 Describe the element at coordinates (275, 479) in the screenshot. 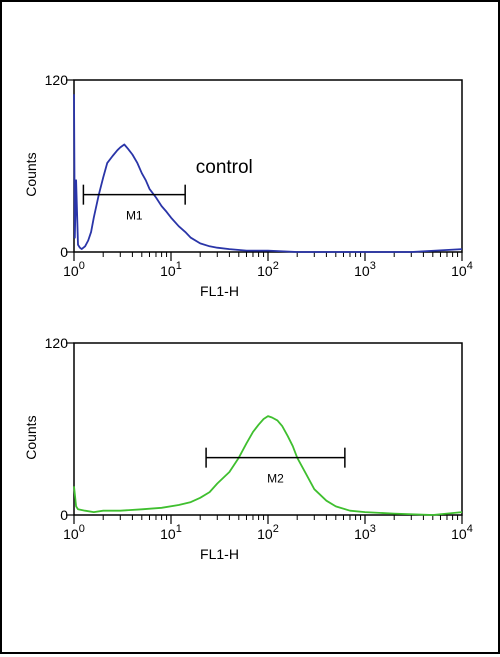

I see `marker-label: M2` at that location.